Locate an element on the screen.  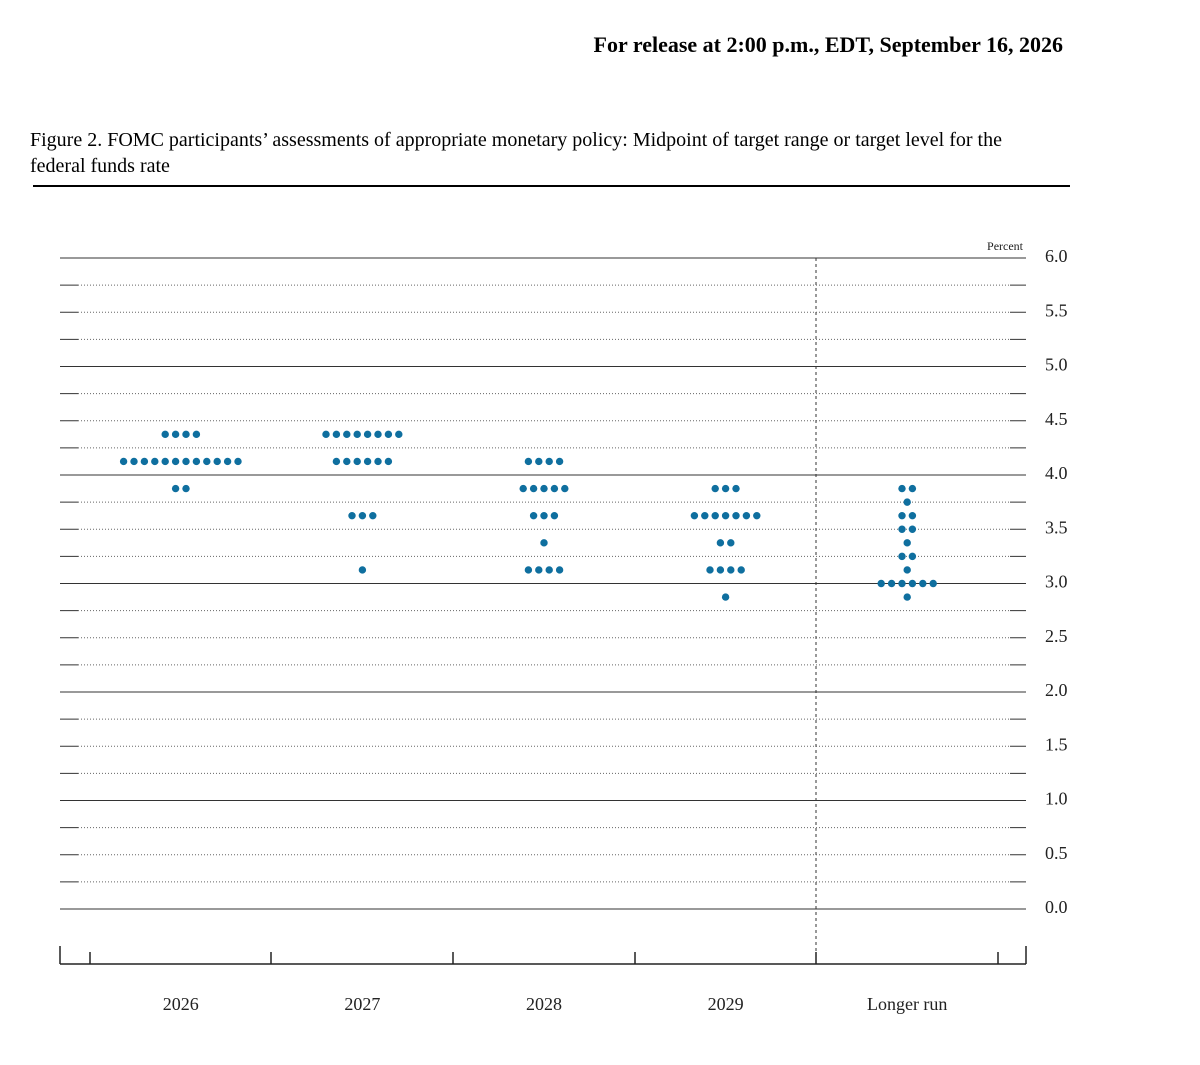
x-tick-label: 2029 is located at coordinates (726, 1004).